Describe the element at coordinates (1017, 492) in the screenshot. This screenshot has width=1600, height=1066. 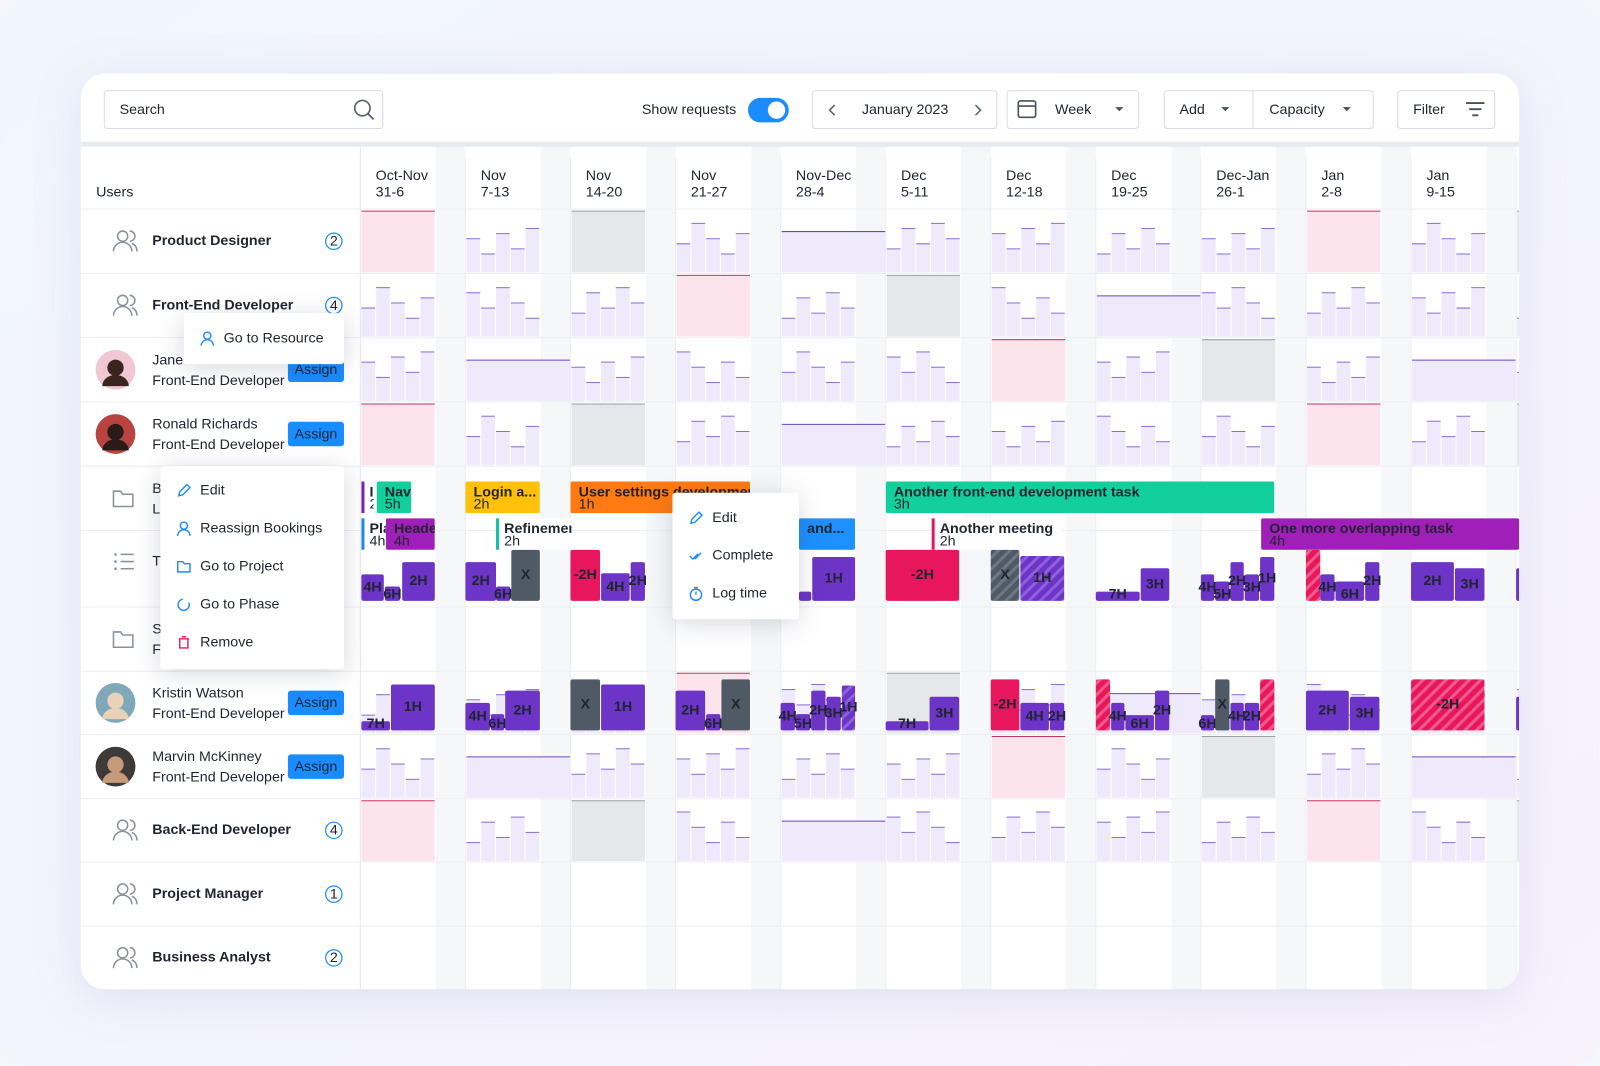
I see `task-title: Another front-end development task` at that location.